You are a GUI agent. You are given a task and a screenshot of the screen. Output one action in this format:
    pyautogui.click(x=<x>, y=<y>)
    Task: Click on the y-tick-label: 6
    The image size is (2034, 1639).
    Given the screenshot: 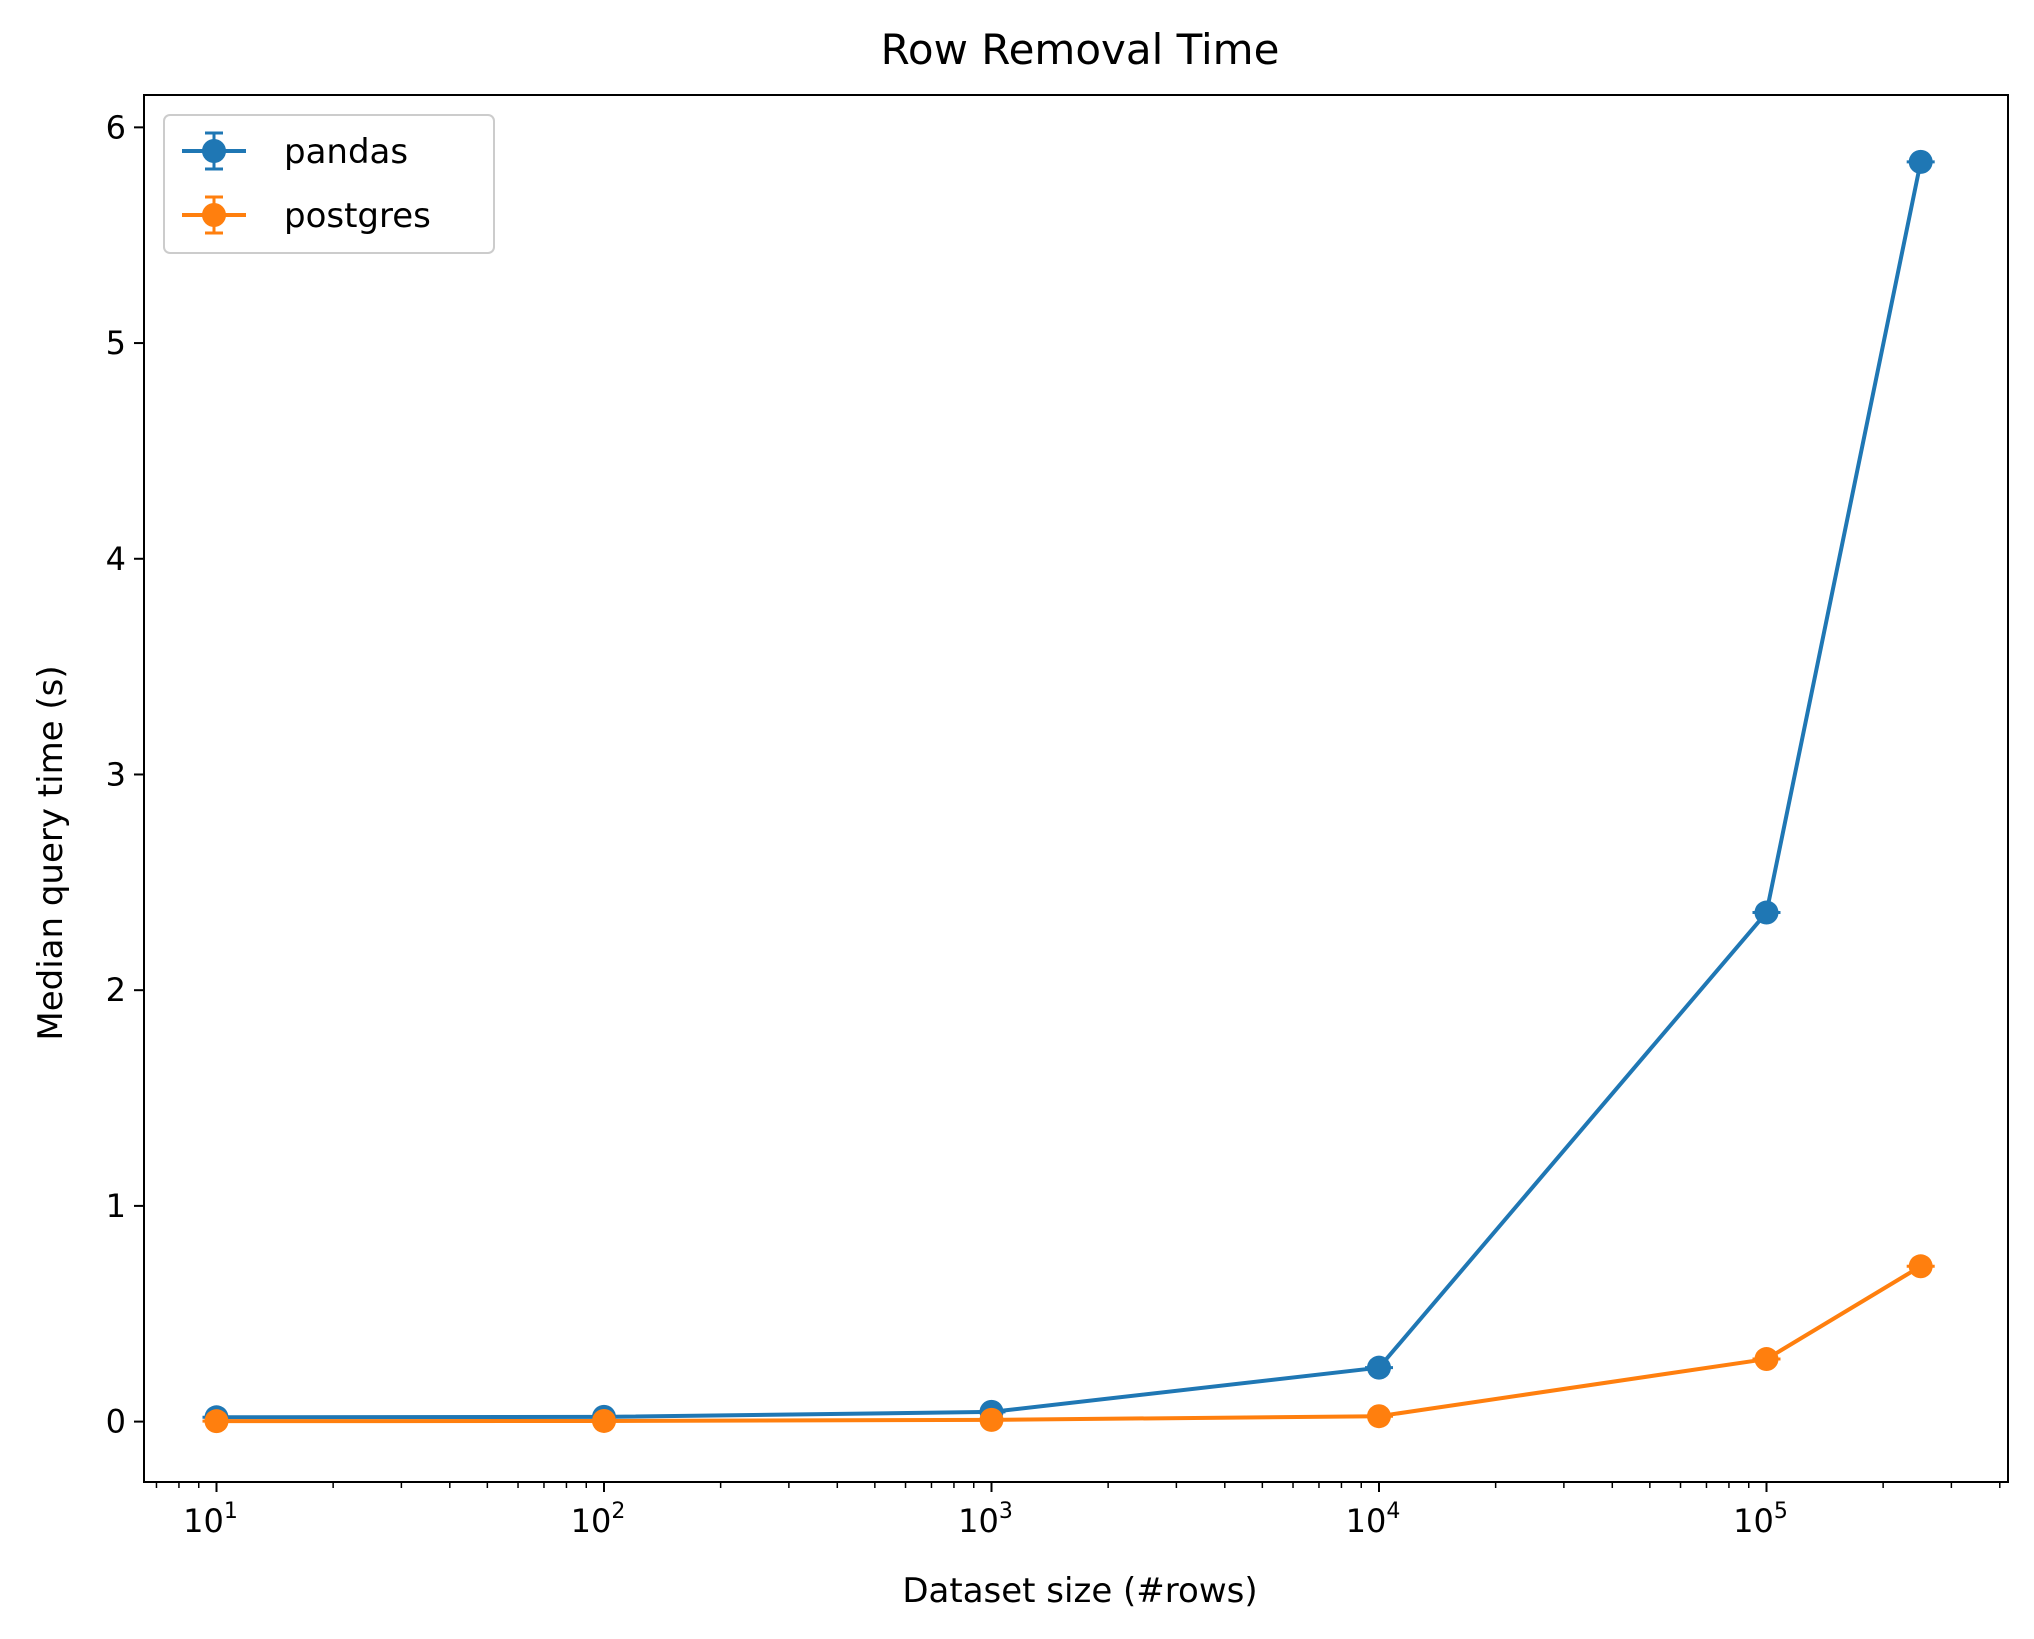 What is the action you would take?
    pyautogui.click(x=116, y=127)
    